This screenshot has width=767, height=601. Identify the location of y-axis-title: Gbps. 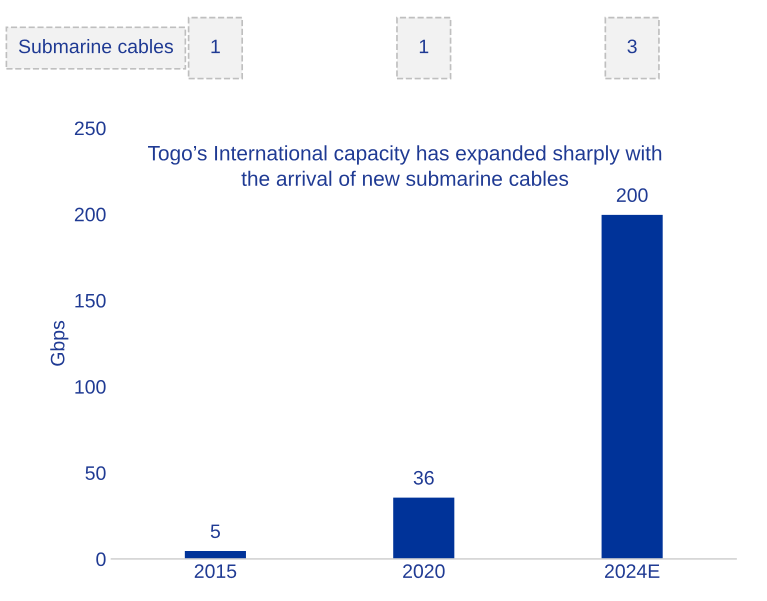
(59, 343).